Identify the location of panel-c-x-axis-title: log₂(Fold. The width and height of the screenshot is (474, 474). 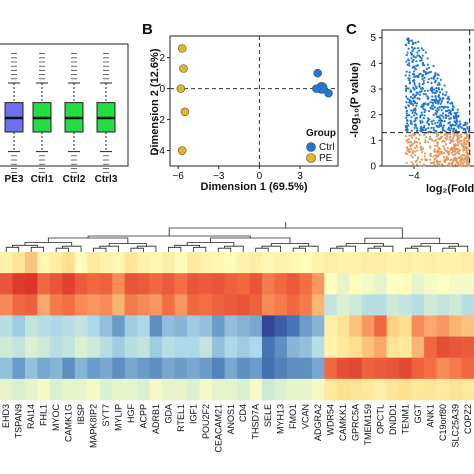
(450, 189).